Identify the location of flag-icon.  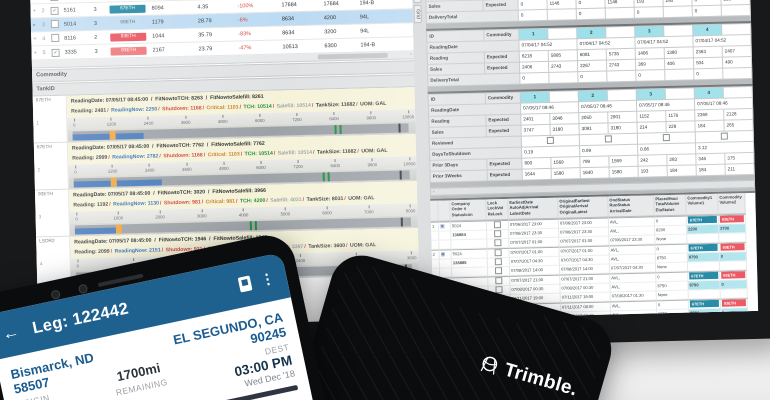
(245, 283).